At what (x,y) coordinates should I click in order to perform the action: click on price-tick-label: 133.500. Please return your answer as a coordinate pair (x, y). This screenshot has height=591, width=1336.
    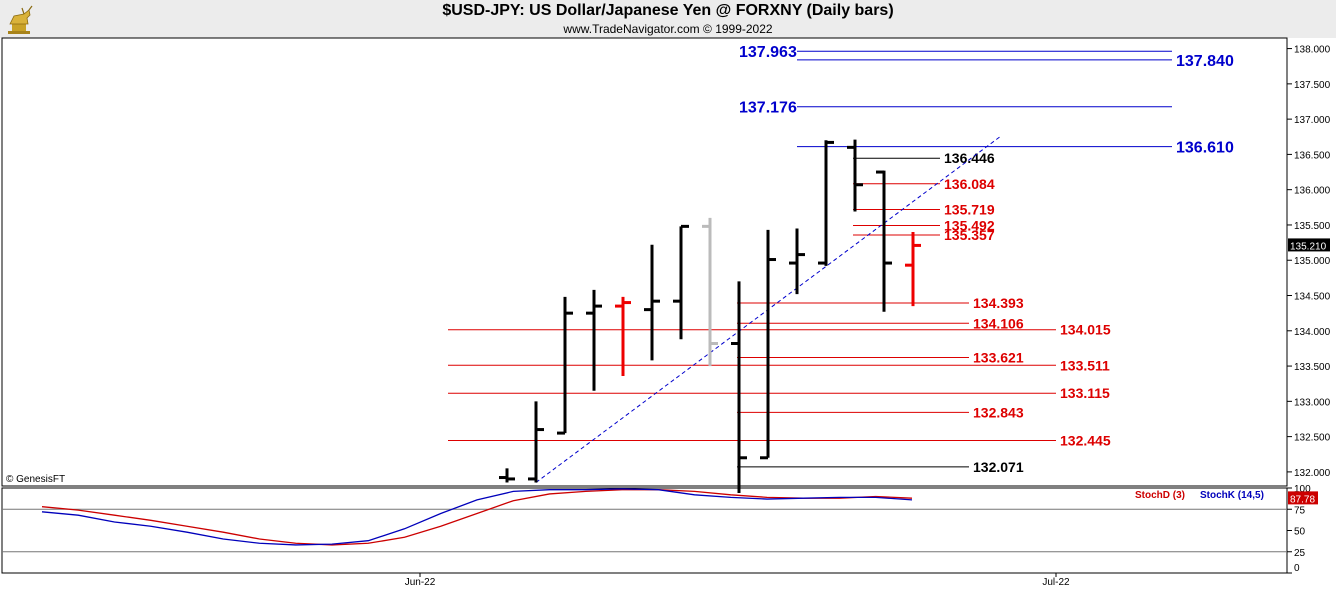
    Looking at the image, I should click on (1312, 367).